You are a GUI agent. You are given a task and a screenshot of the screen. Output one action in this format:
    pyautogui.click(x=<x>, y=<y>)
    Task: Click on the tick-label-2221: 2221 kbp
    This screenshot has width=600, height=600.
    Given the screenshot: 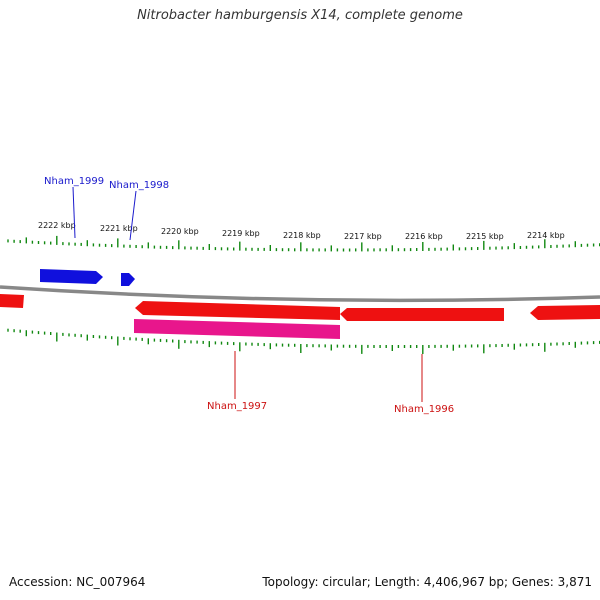 What is the action you would take?
    pyautogui.click(x=119, y=228)
    